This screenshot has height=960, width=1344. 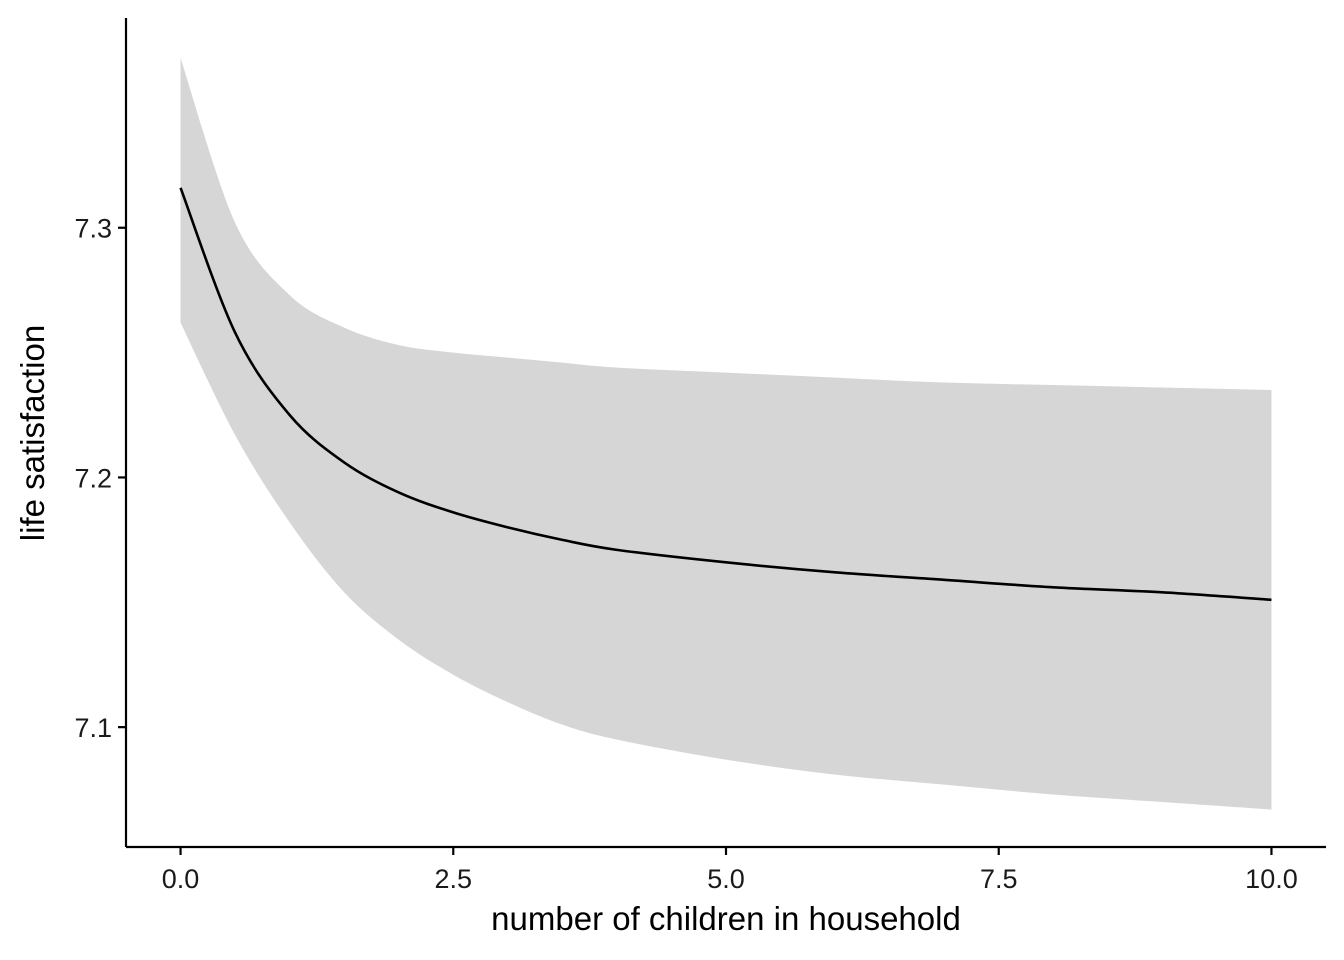 I want to click on x-tick-label: 7.5, so click(x=999, y=879).